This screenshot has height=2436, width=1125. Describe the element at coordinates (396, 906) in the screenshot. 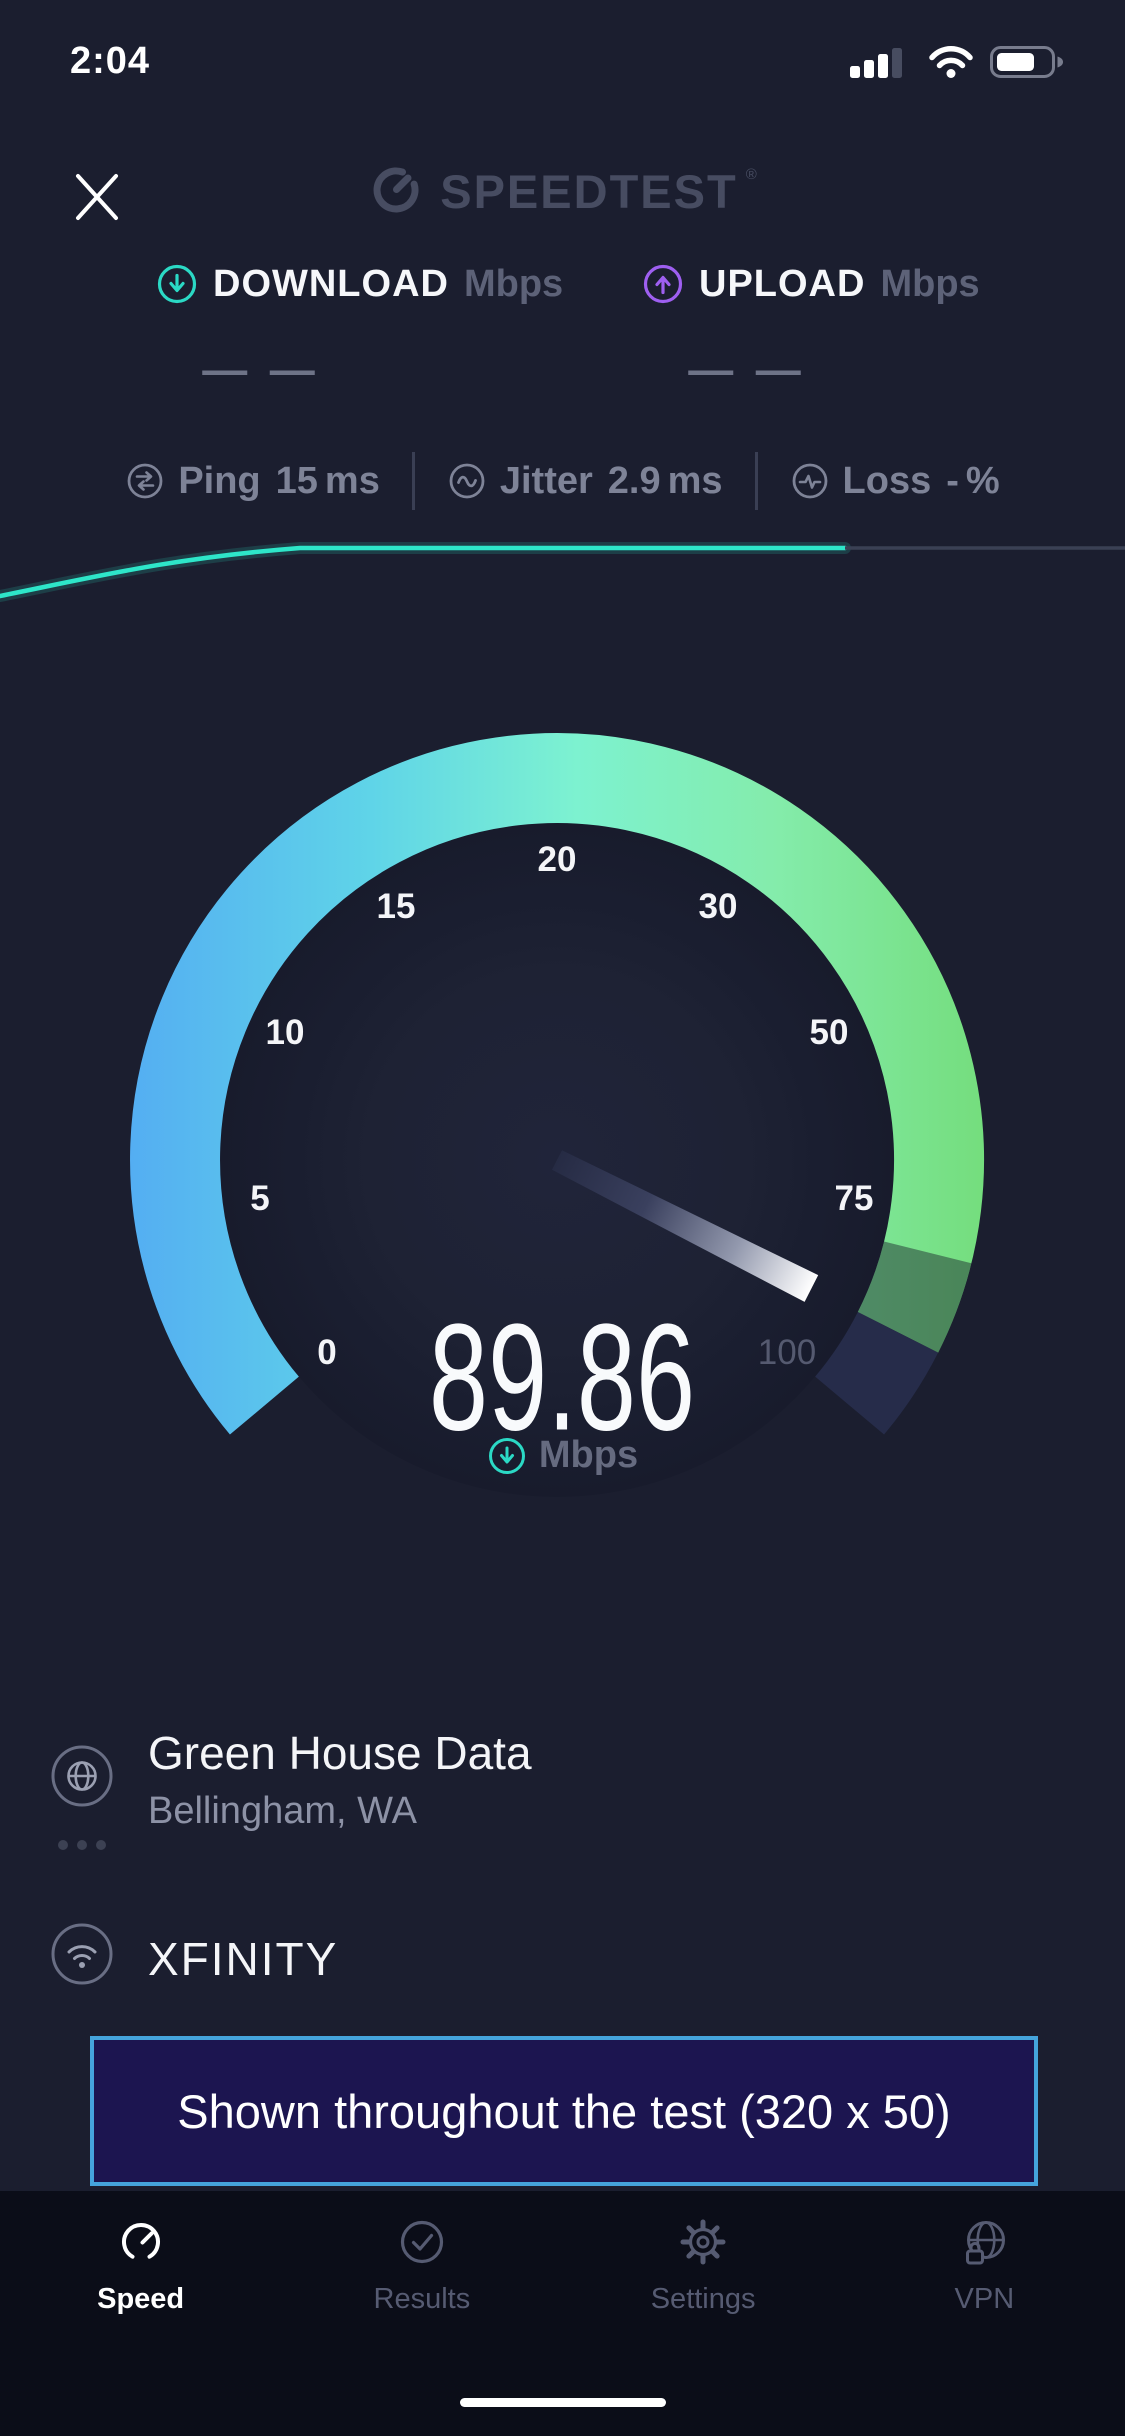

I see `gauge-tick-15: 15` at that location.